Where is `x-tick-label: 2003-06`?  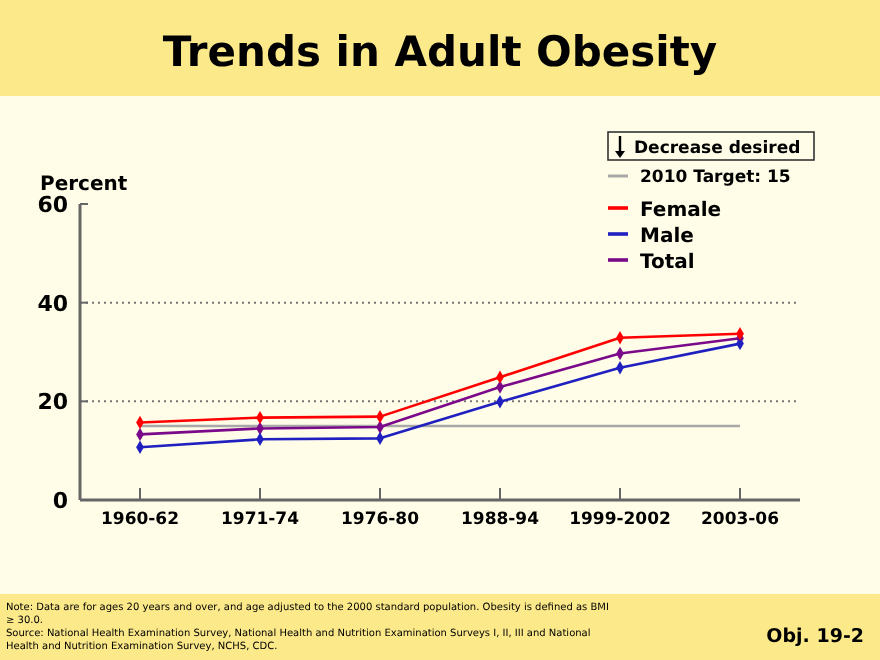 x-tick-label: 2003-06 is located at coordinates (740, 520).